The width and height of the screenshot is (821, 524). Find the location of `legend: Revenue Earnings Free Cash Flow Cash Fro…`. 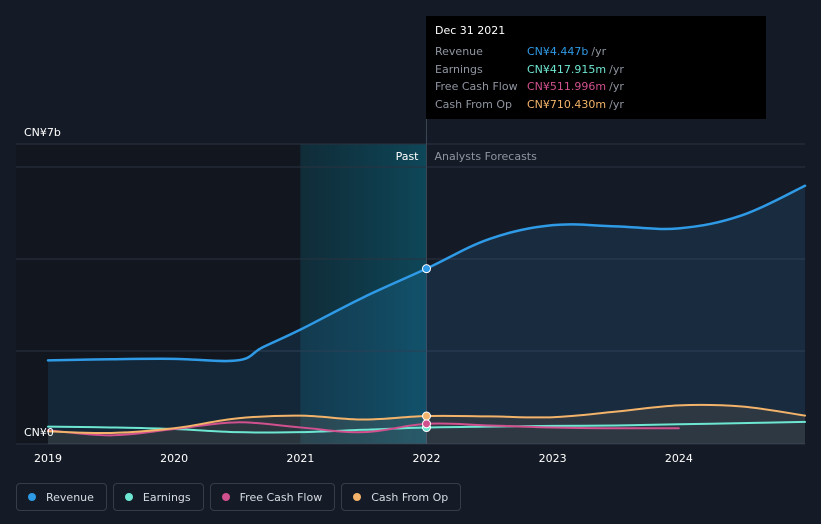

legend: Revenue Earnings Free Cash Flow Cash Fro… is located at coordinates (239, 497).